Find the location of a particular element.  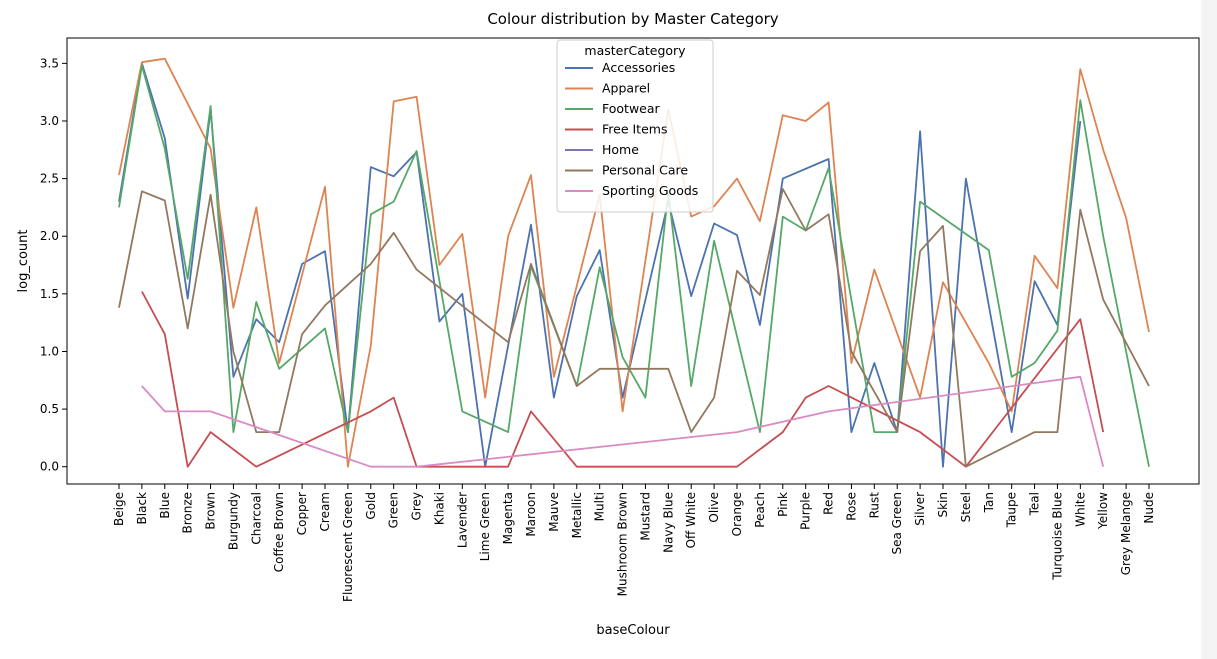

series-line-sporting-goods is located at coordinates (623, 421).